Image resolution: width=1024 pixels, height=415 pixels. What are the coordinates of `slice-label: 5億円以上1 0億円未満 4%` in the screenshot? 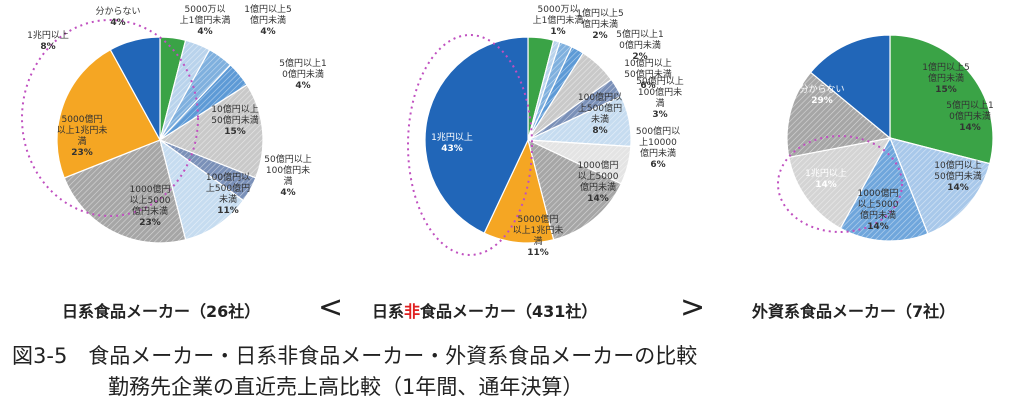 It's located at (302, 74).